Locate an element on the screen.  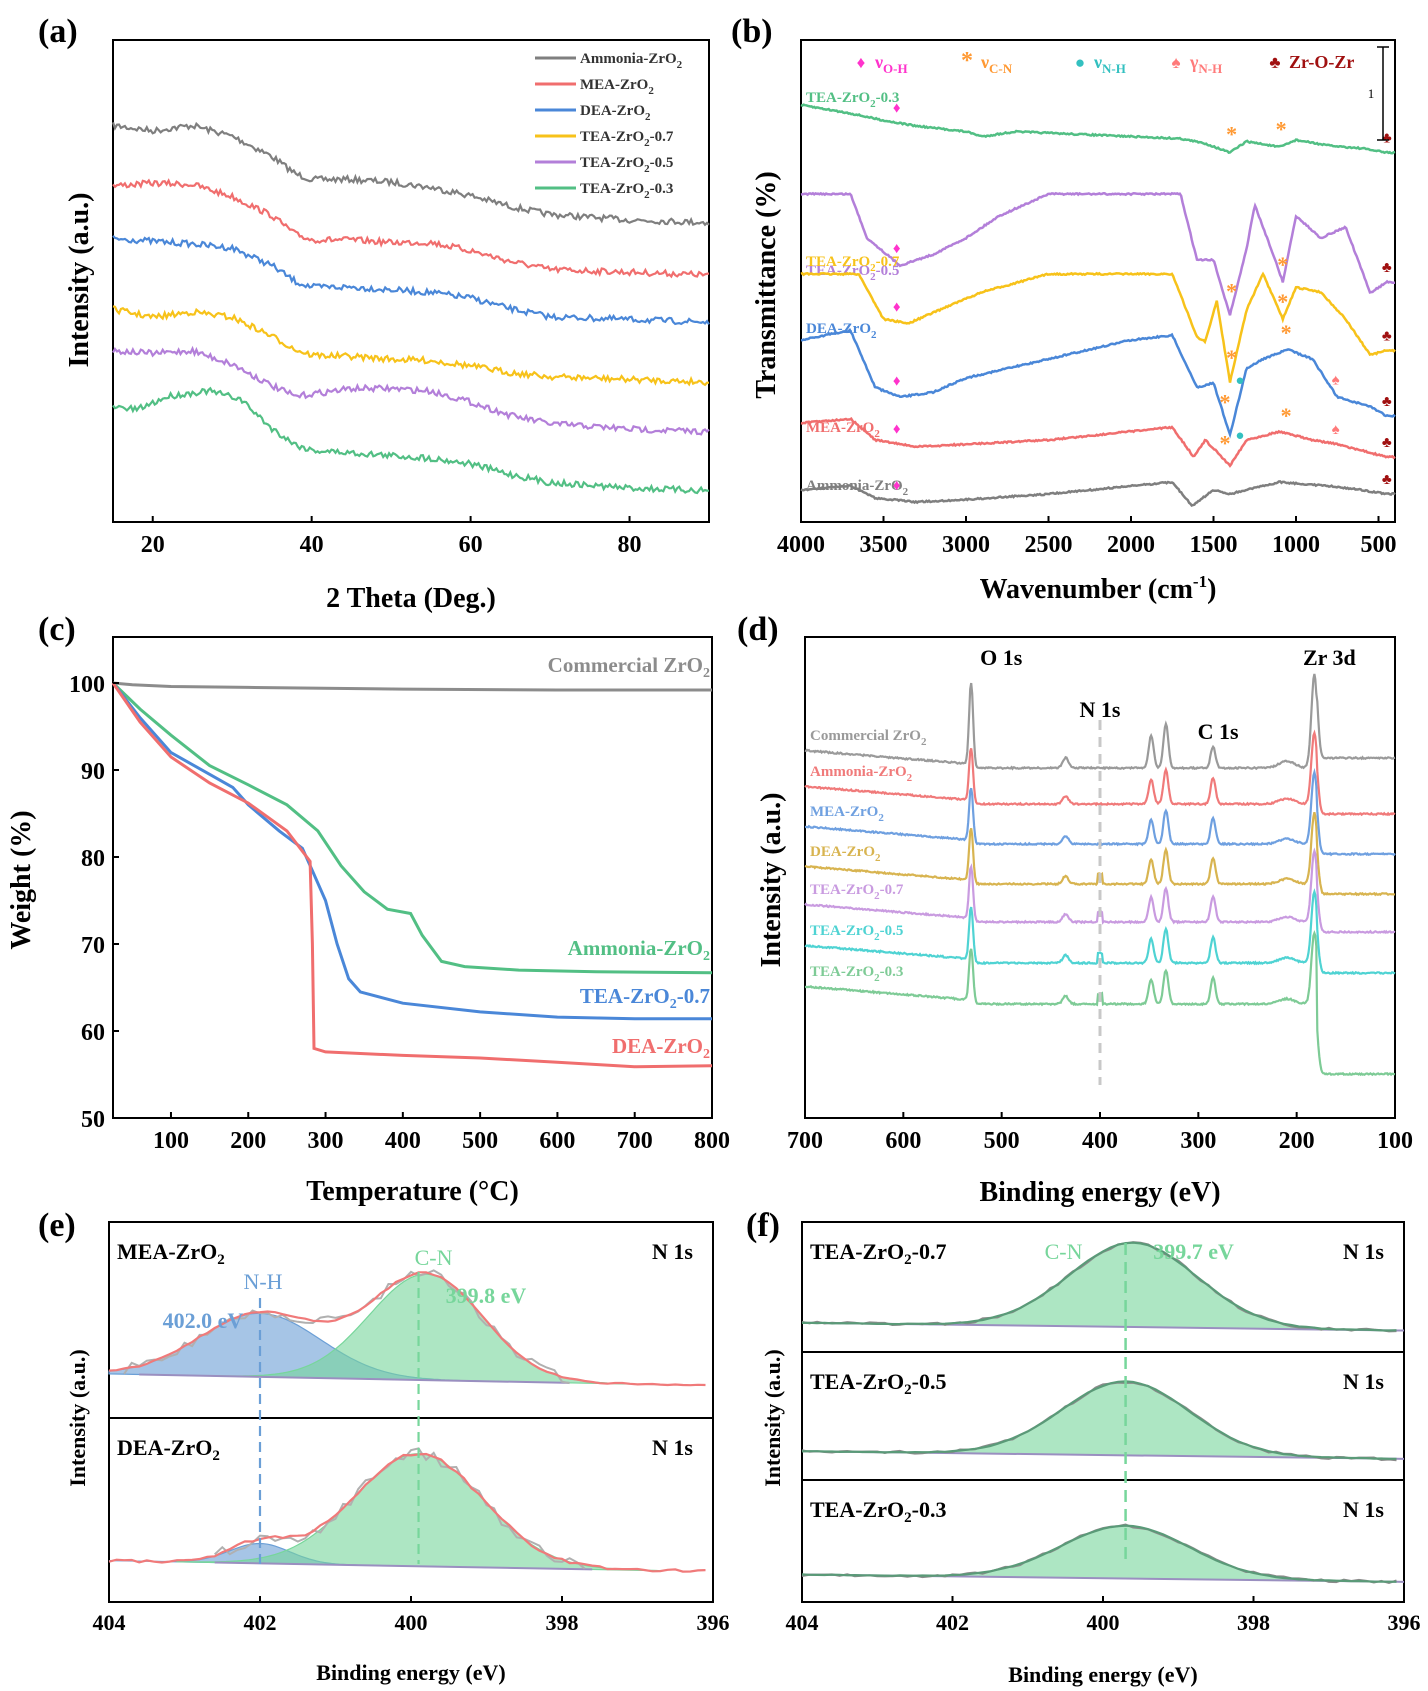
x-axis-title: 2 Theta (Deg.) is located at coordinates (411, 598).